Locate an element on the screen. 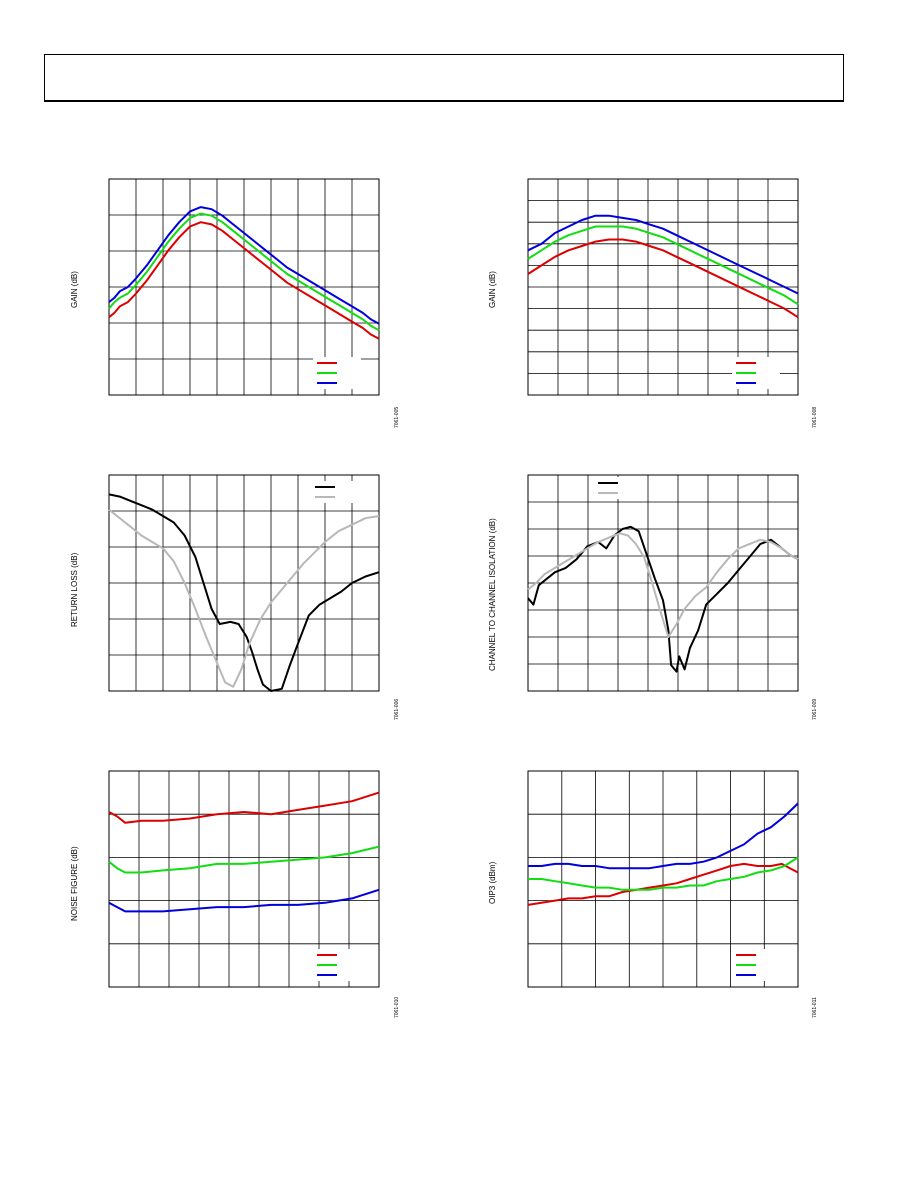  chart-return-loss-frame is located at coordinates (244, 583).